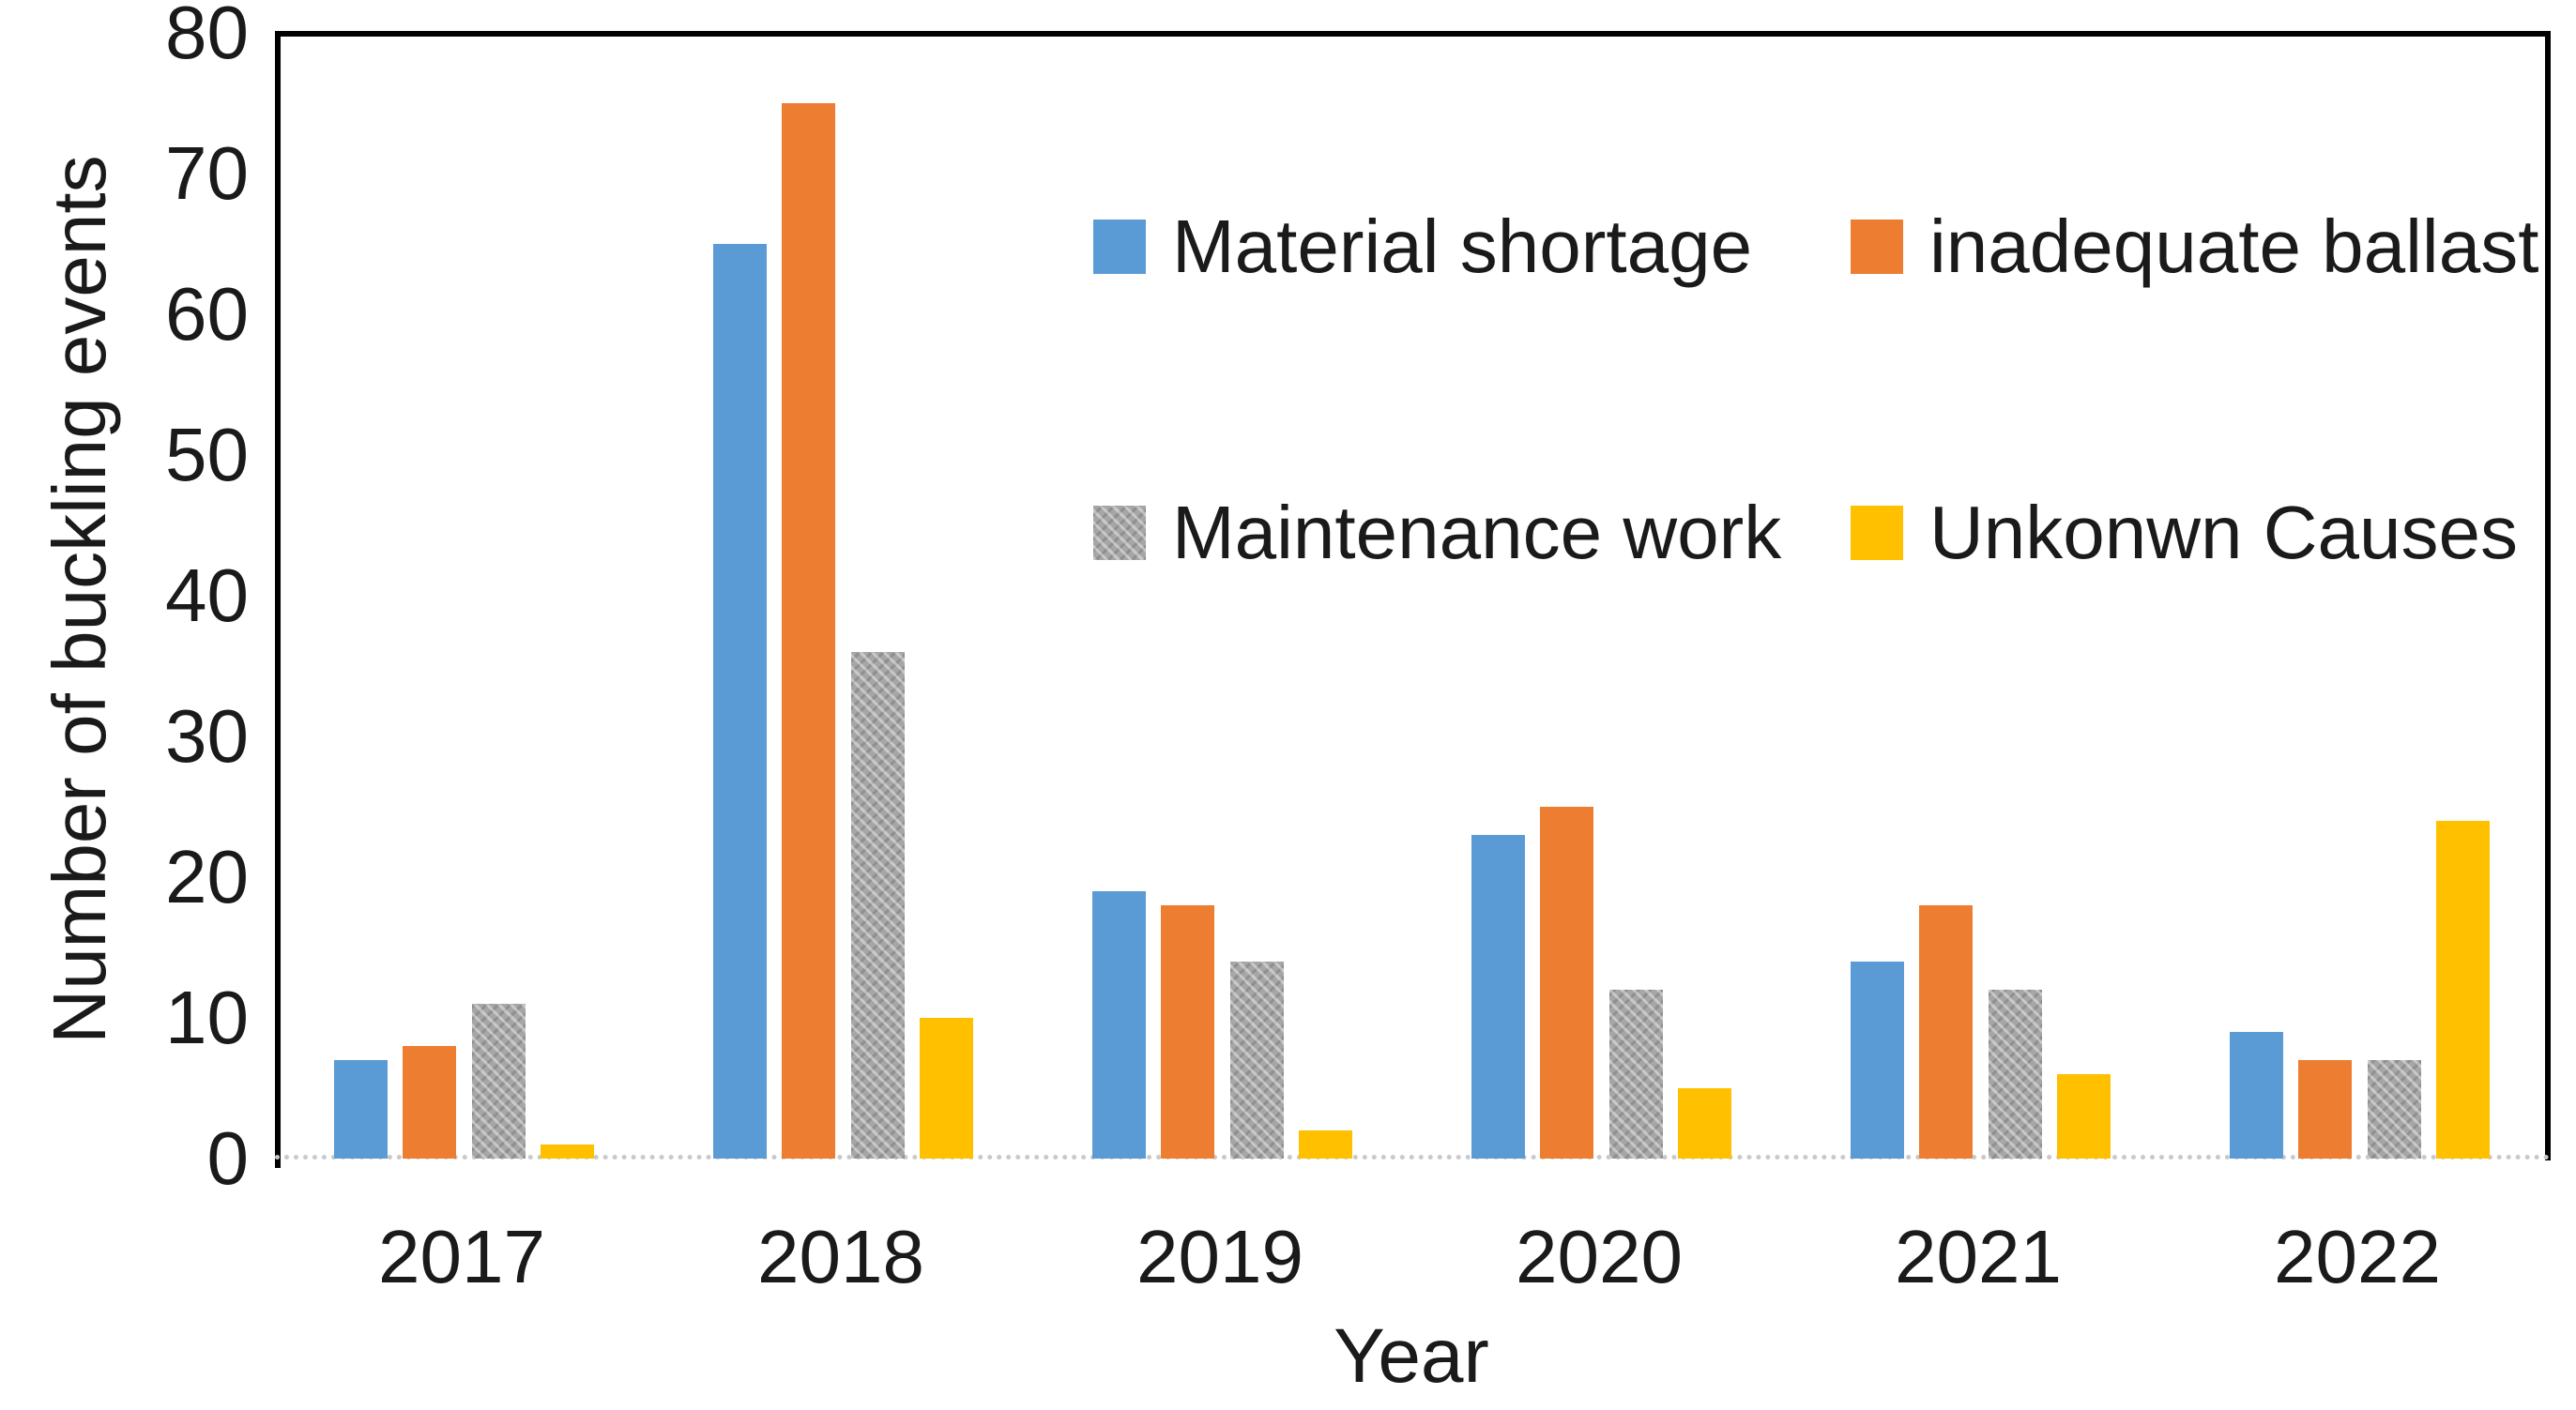 This screenshot has height=1410, width=2576. I want to click on x-tick-label-2019: 2019, so click(1219, 1256).